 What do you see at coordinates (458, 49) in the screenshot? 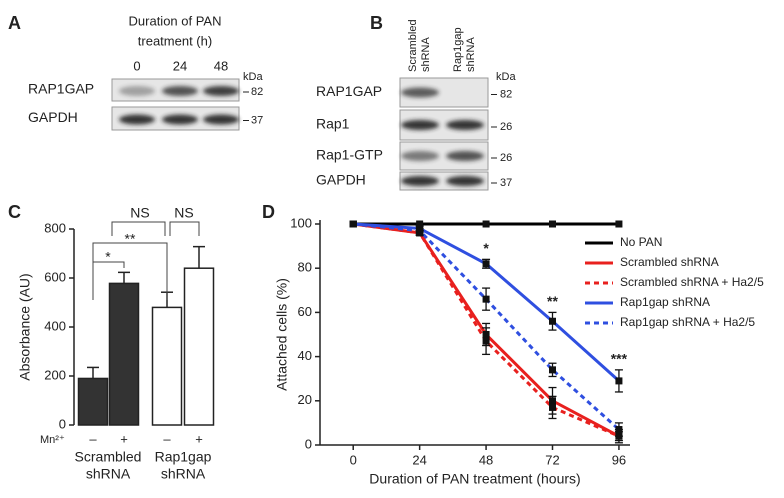
I see `lane-label: Rap1gap` at bounding box center [458, 49].